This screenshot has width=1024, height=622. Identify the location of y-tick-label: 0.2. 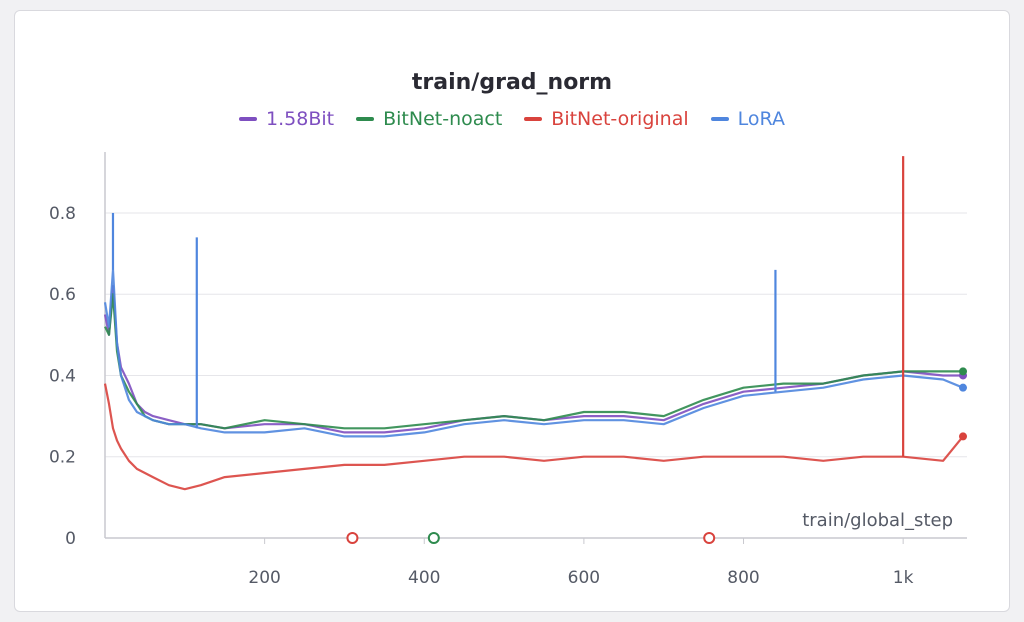
(62, 458).